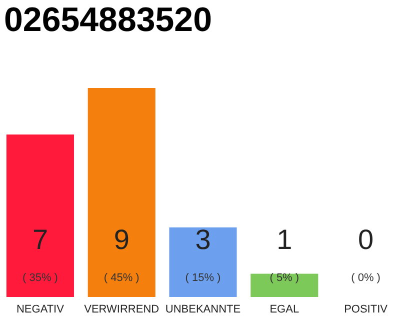 Image resolution: width=410 pixels, height=320 pixels. I want to click on x-tick-label: UNBEKANNTE, so click(203, 310).